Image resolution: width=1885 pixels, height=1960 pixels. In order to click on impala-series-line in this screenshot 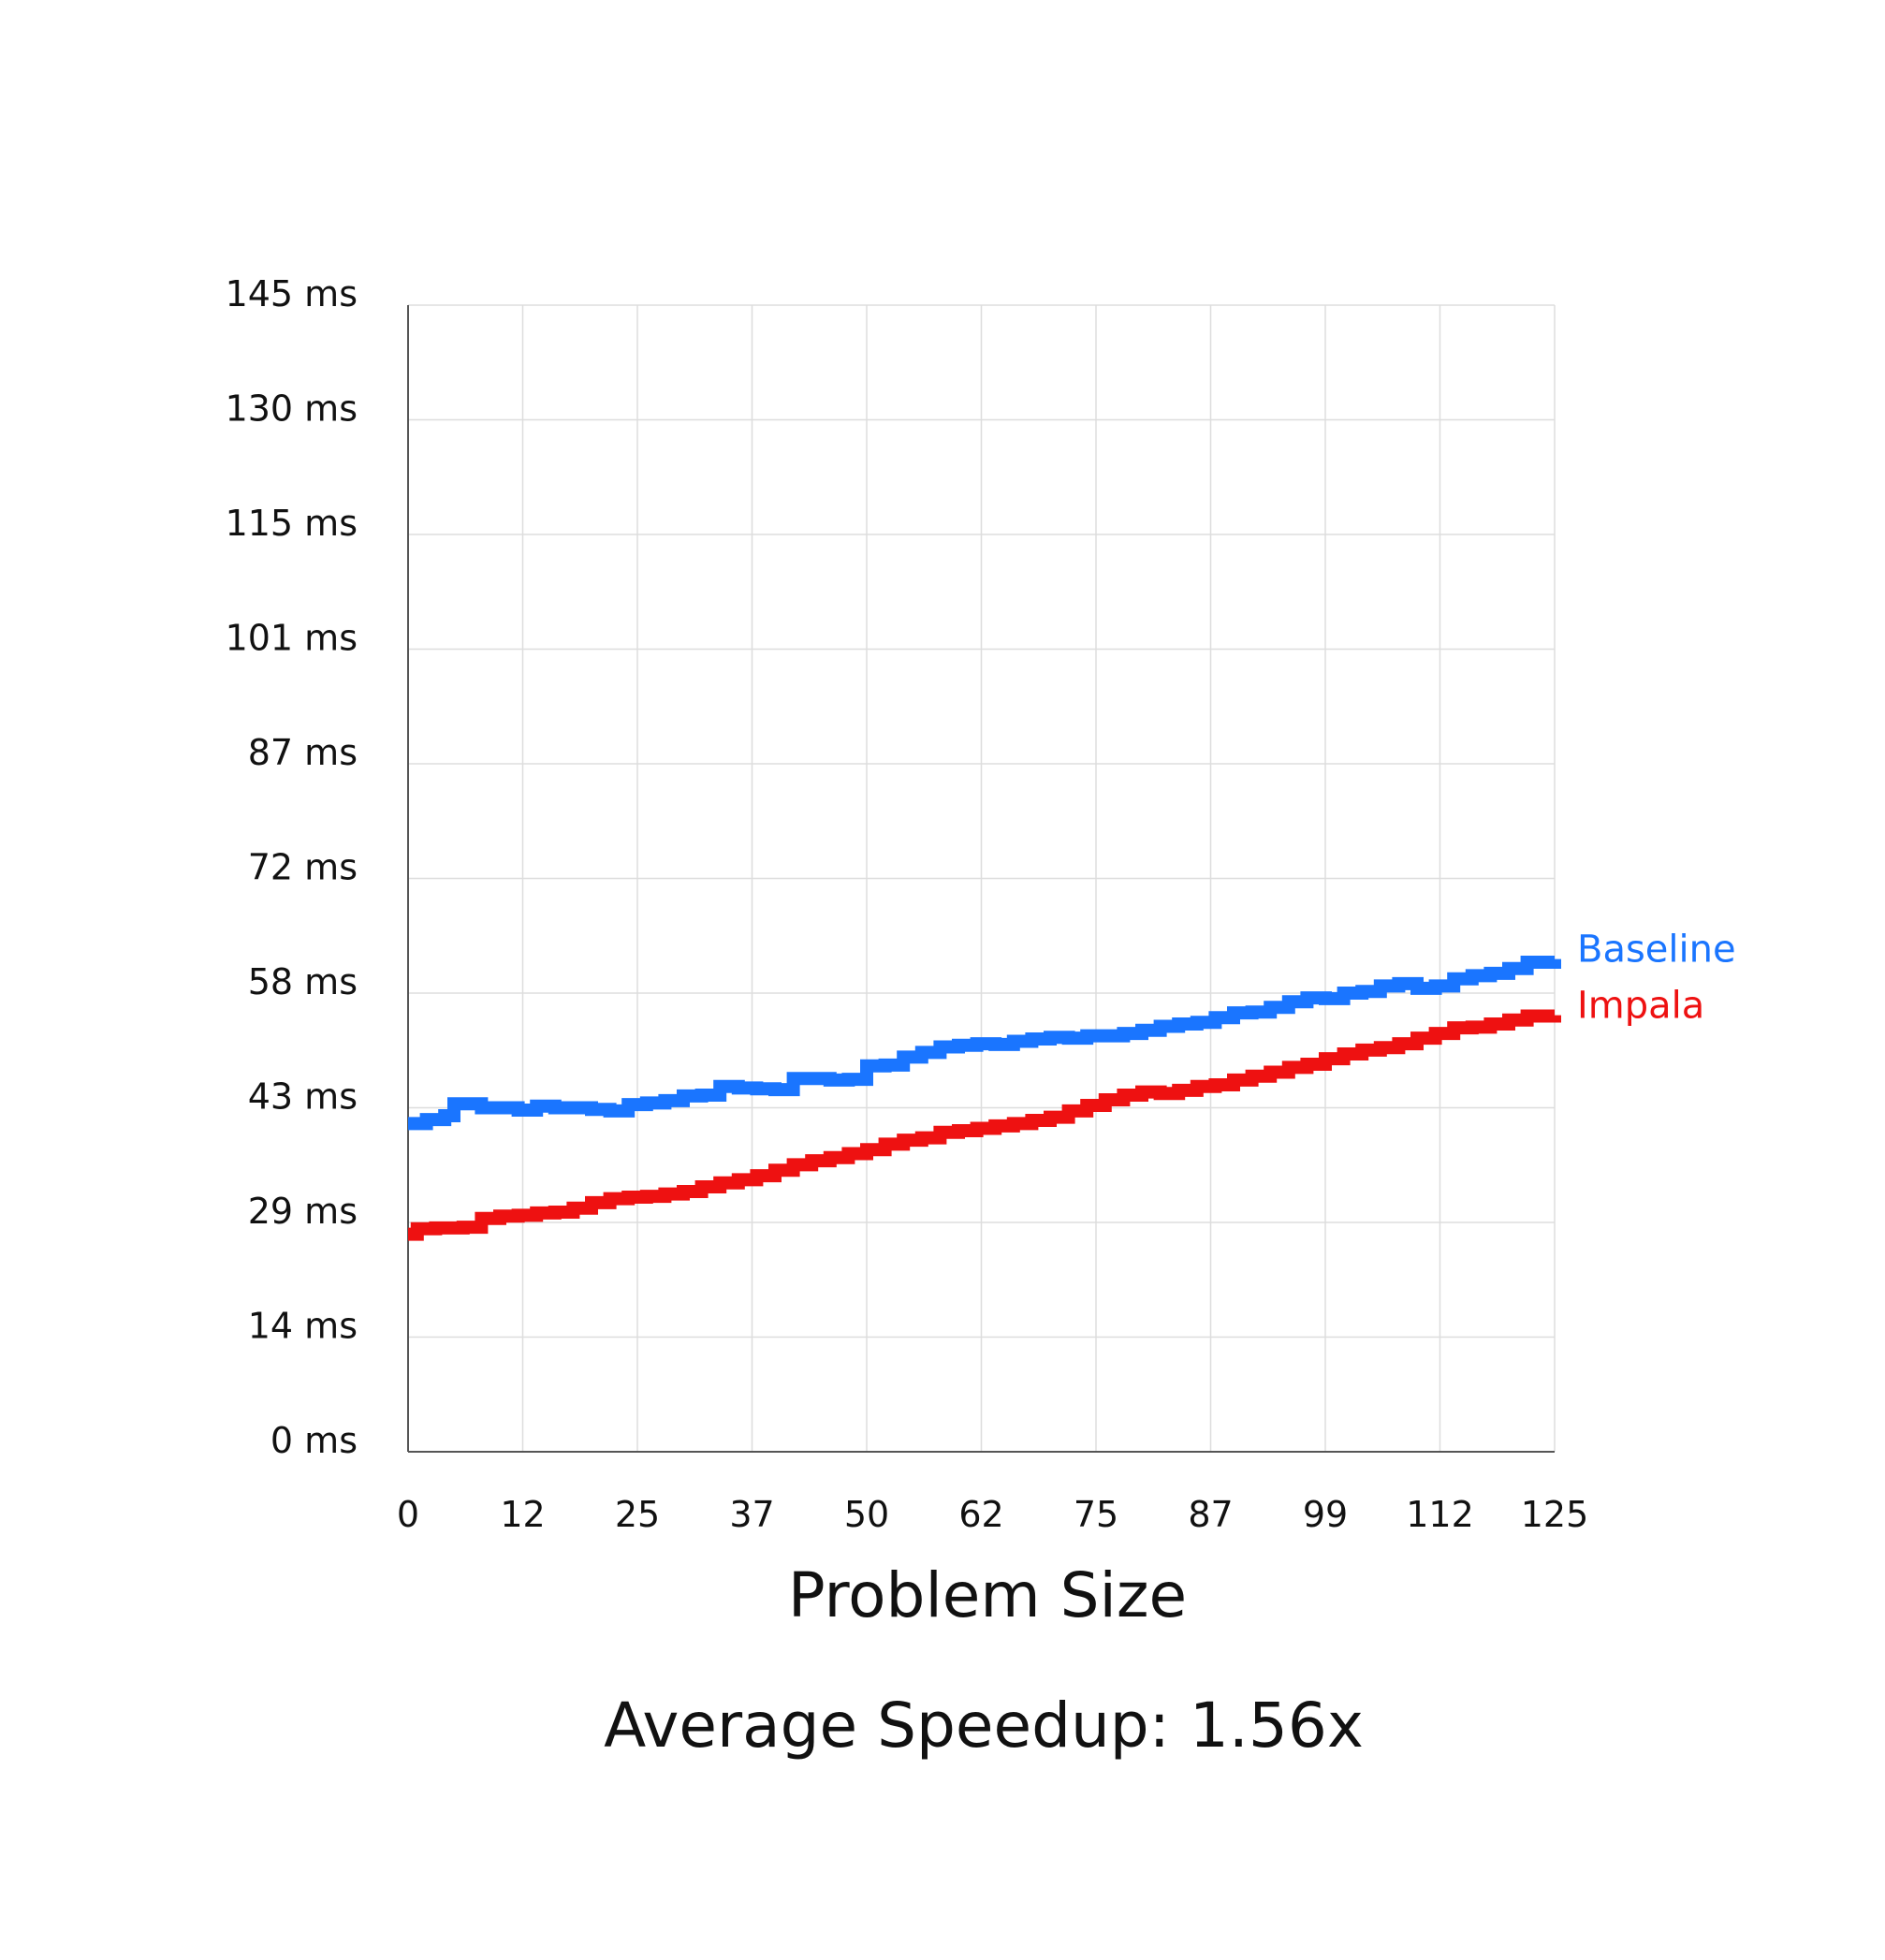, I will do `click(984, 1125)`.